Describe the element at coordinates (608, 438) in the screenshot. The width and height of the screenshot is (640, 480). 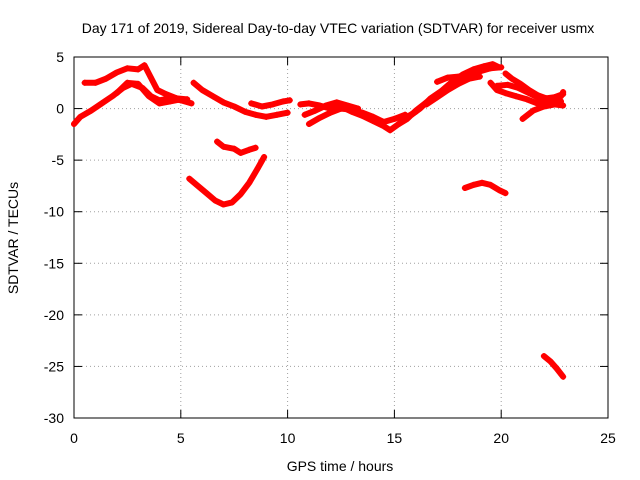
I see `x-tick-label: 25` at that location.